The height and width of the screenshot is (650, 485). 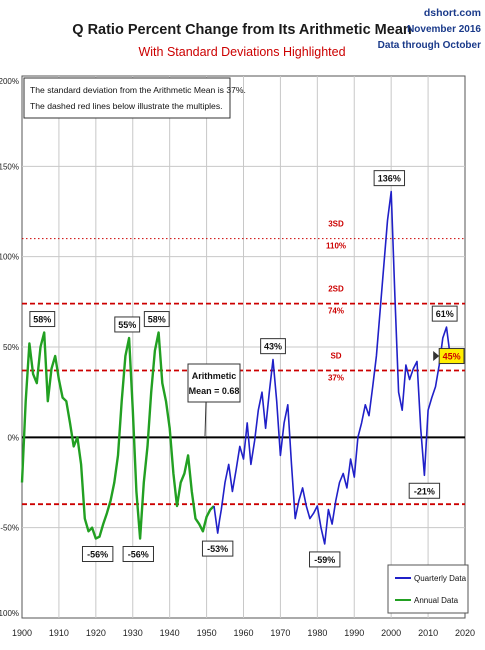 What do you see at coordinates (13, 437) in the screenshot?
I see `y-tick-label: 0%` at bounding box center [13, 437].